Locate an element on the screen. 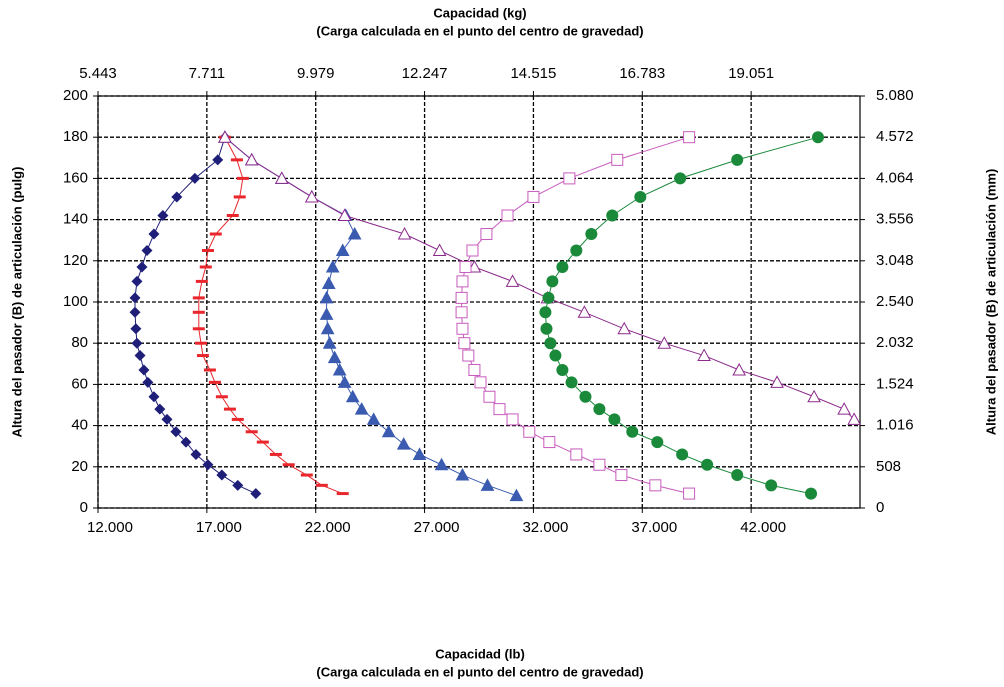 This screenshot has width=1004, height=687. y-tick-label: 160 is located at coordinates (75, 177).